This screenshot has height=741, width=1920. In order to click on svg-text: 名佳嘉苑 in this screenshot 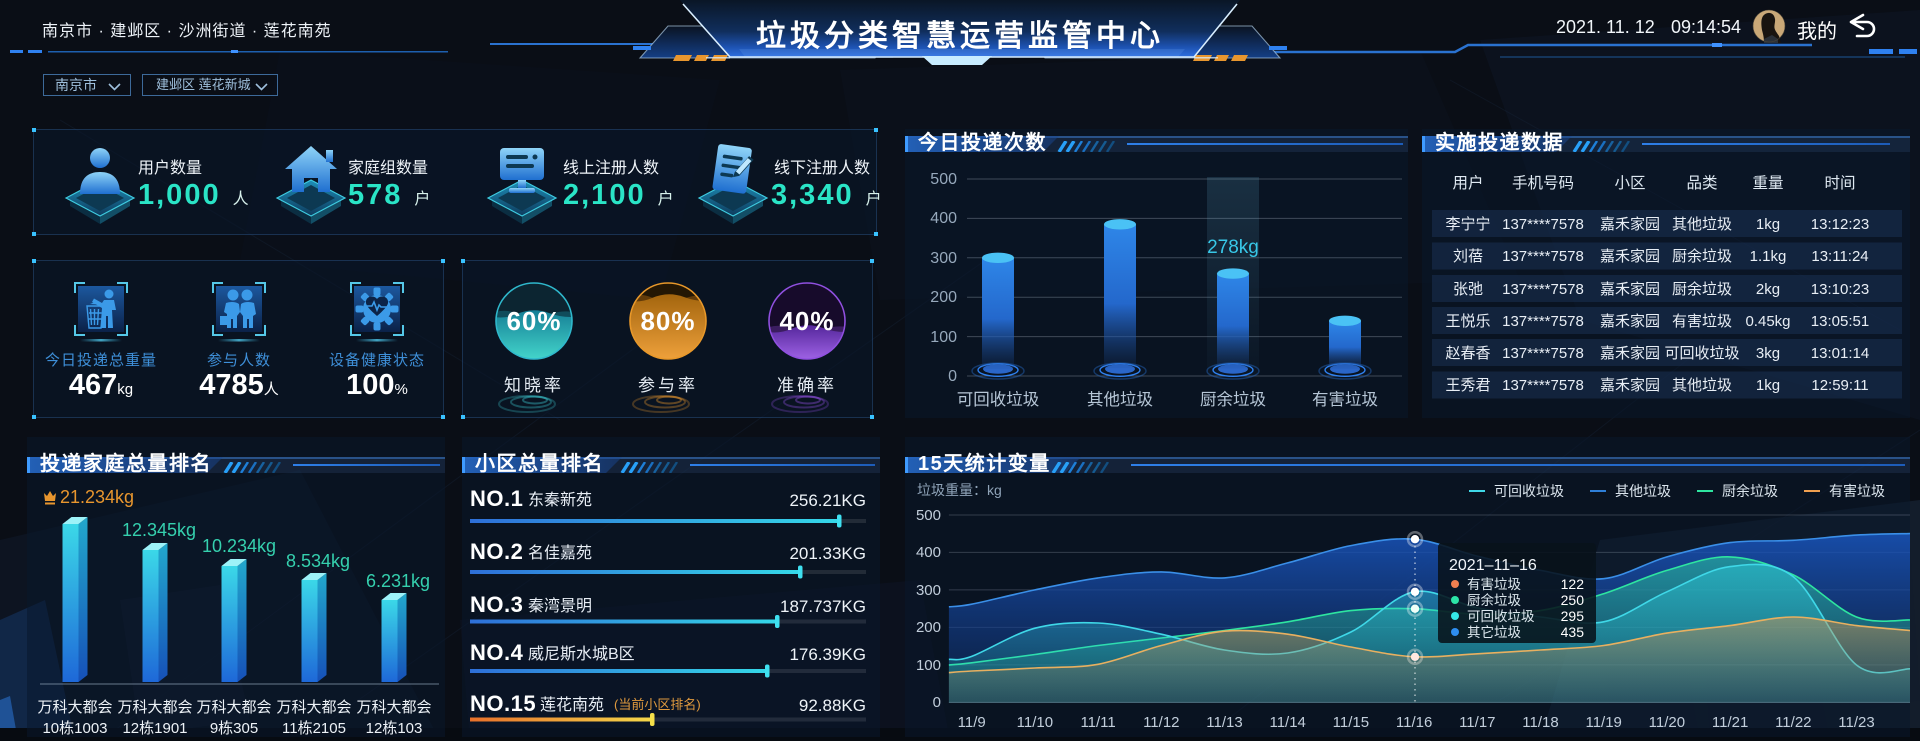, I will do `click(560, 553)`.